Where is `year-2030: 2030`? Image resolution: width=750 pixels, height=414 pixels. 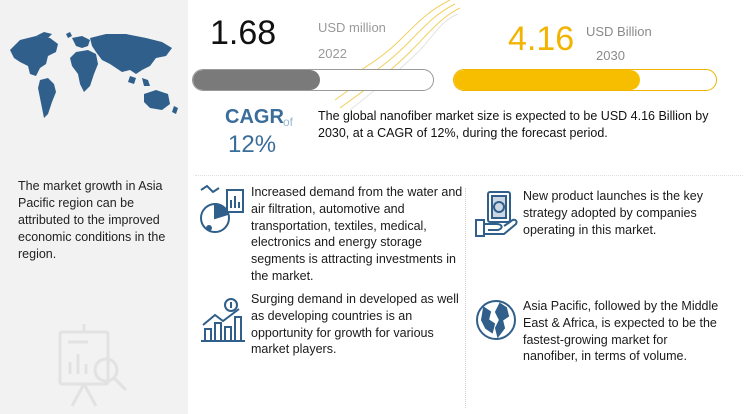
year-2030: 2030 is located at coordinates (610, 55).